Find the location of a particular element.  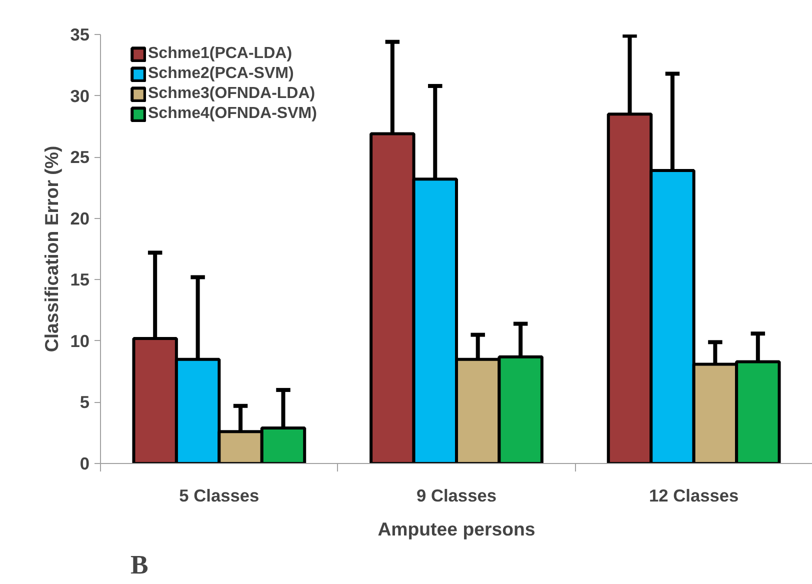

y-tick-label: 15 is located at coordinates (80, 280).